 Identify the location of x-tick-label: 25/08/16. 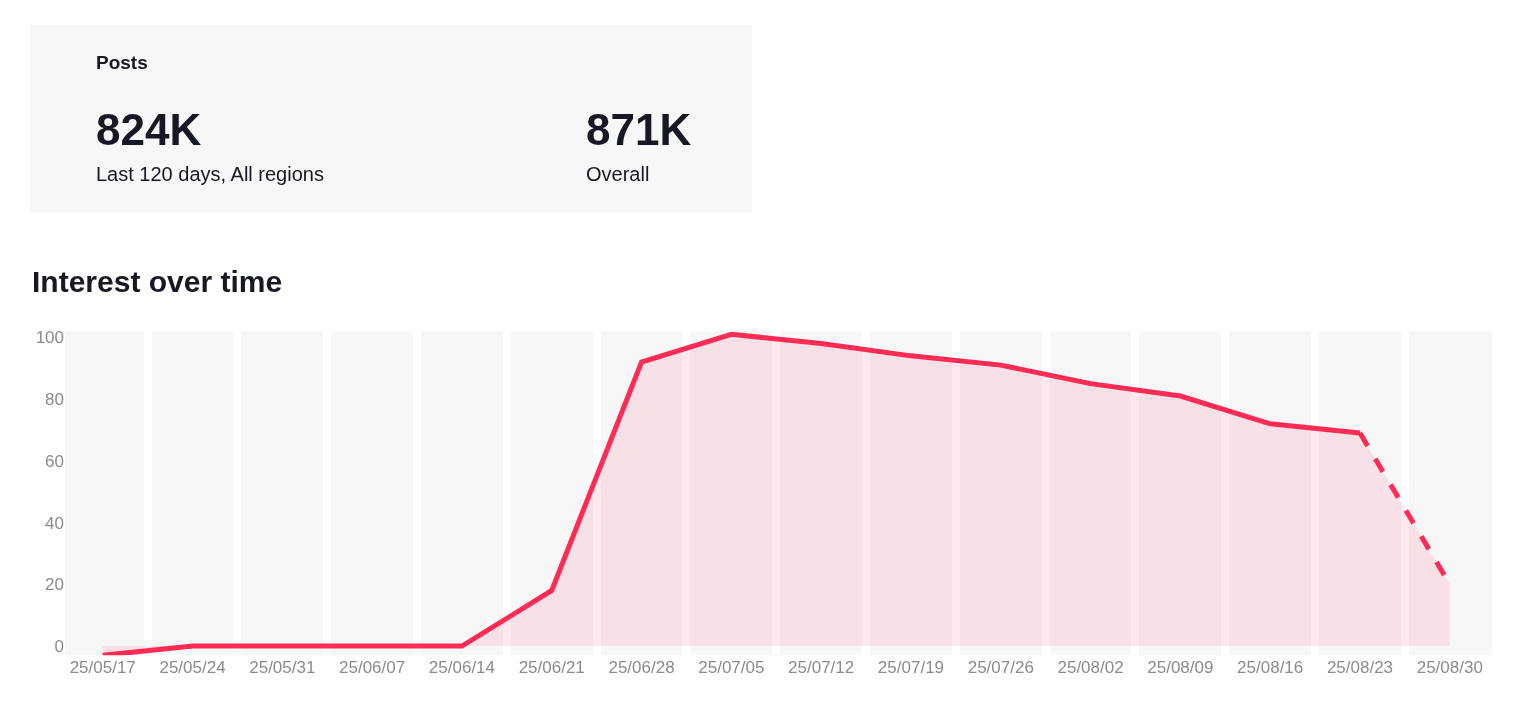
(1270, 668).